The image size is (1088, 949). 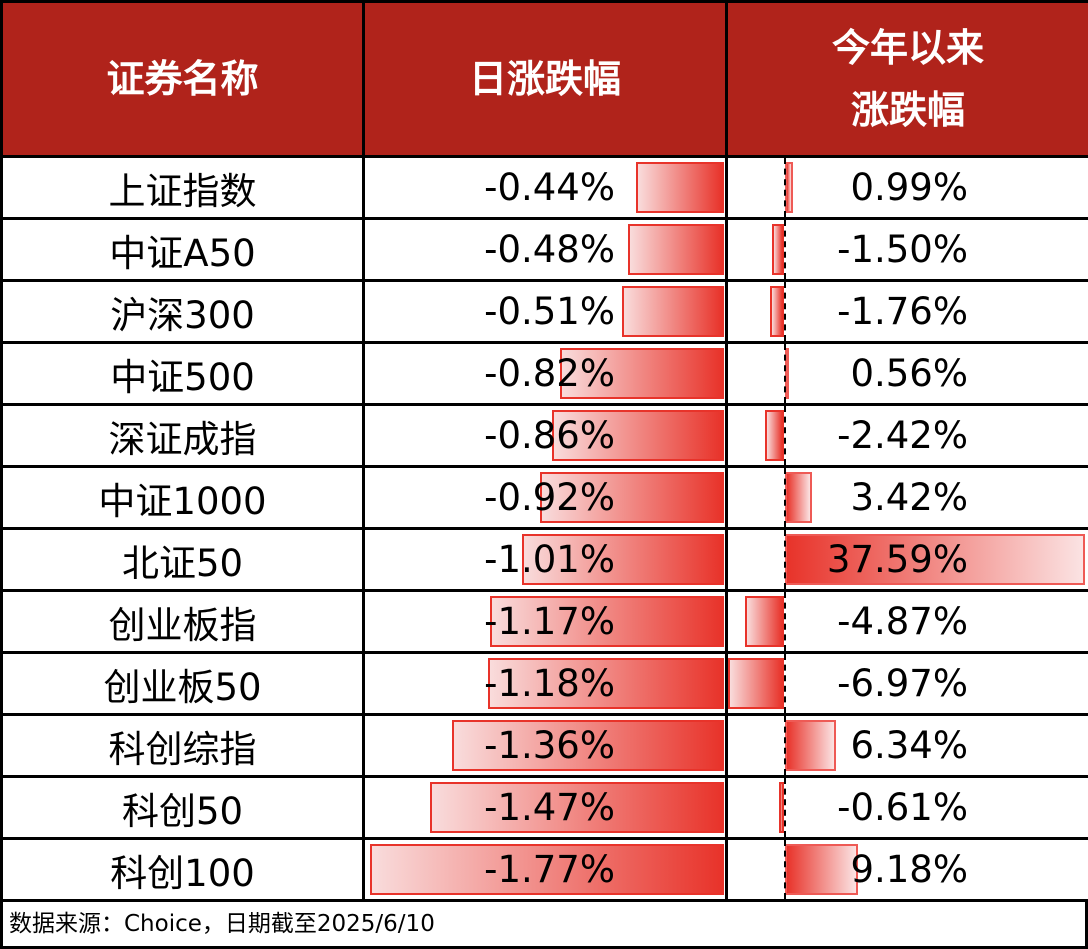 I want to click on table-row: 科创50 -1.47% -0.61%, so click(x=545, y=808).